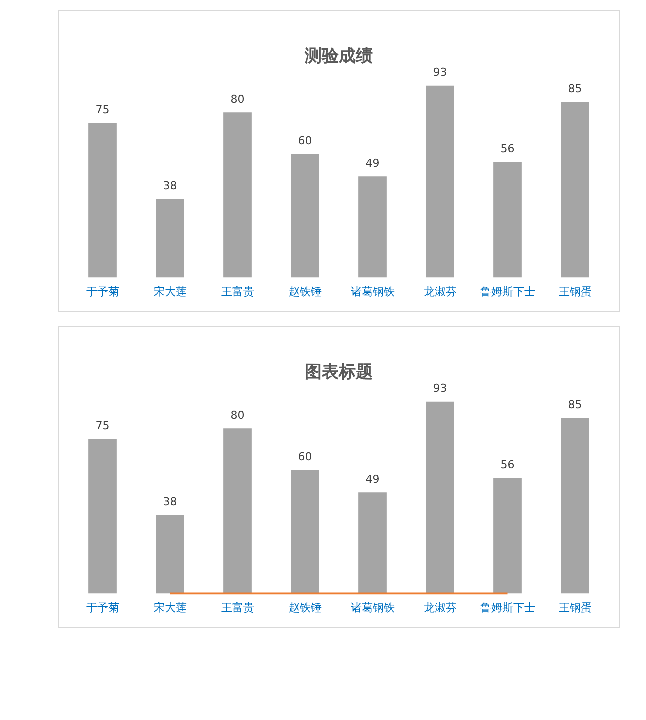  What do you see at coordinates (338, 56) in the screenshot?
I see `chart-title: 测验成绩` at bounding box center [338, 56].